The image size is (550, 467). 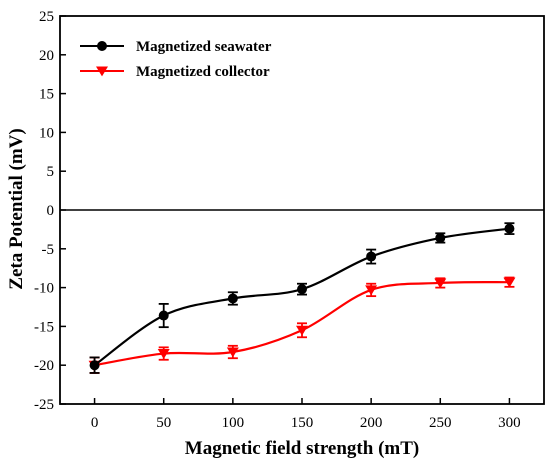 I want to click on legend-label: Magnetized collector, so click(x=203, y=72).